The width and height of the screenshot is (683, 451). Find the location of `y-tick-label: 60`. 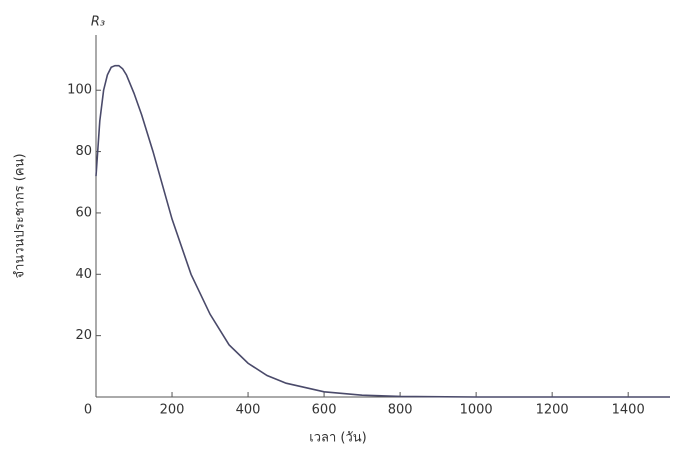

y-tick-label: 60 is located at coordinates (83, 212).